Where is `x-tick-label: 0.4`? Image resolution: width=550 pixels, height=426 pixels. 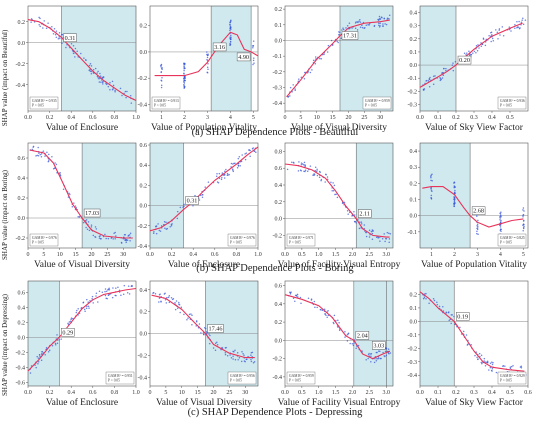 x-tick-label: 0.4 is located at coordinates (71, 393).